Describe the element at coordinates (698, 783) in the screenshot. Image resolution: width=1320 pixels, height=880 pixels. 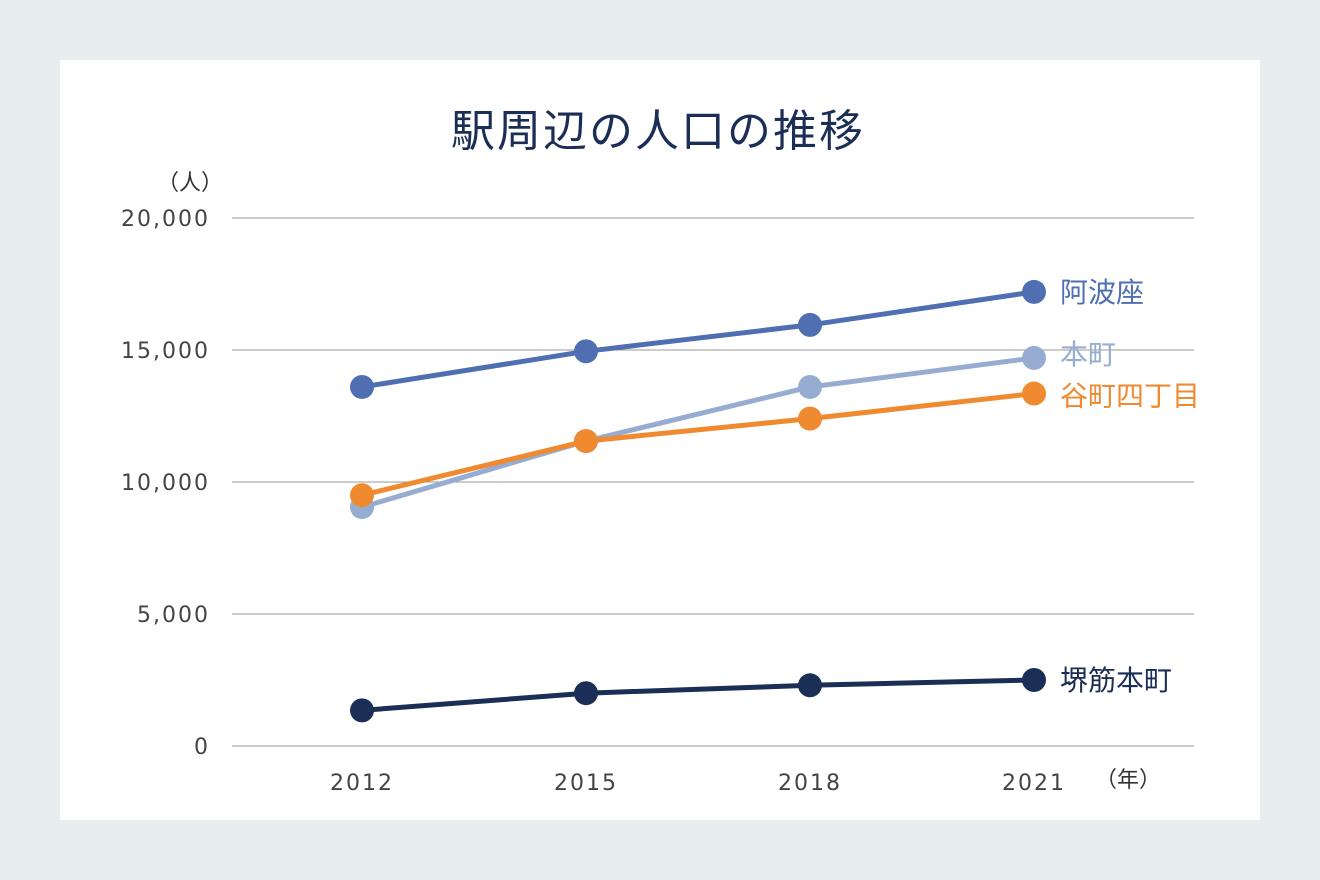
I see `x-axis-ticks: 2012 2015 2018 2021` at that location.